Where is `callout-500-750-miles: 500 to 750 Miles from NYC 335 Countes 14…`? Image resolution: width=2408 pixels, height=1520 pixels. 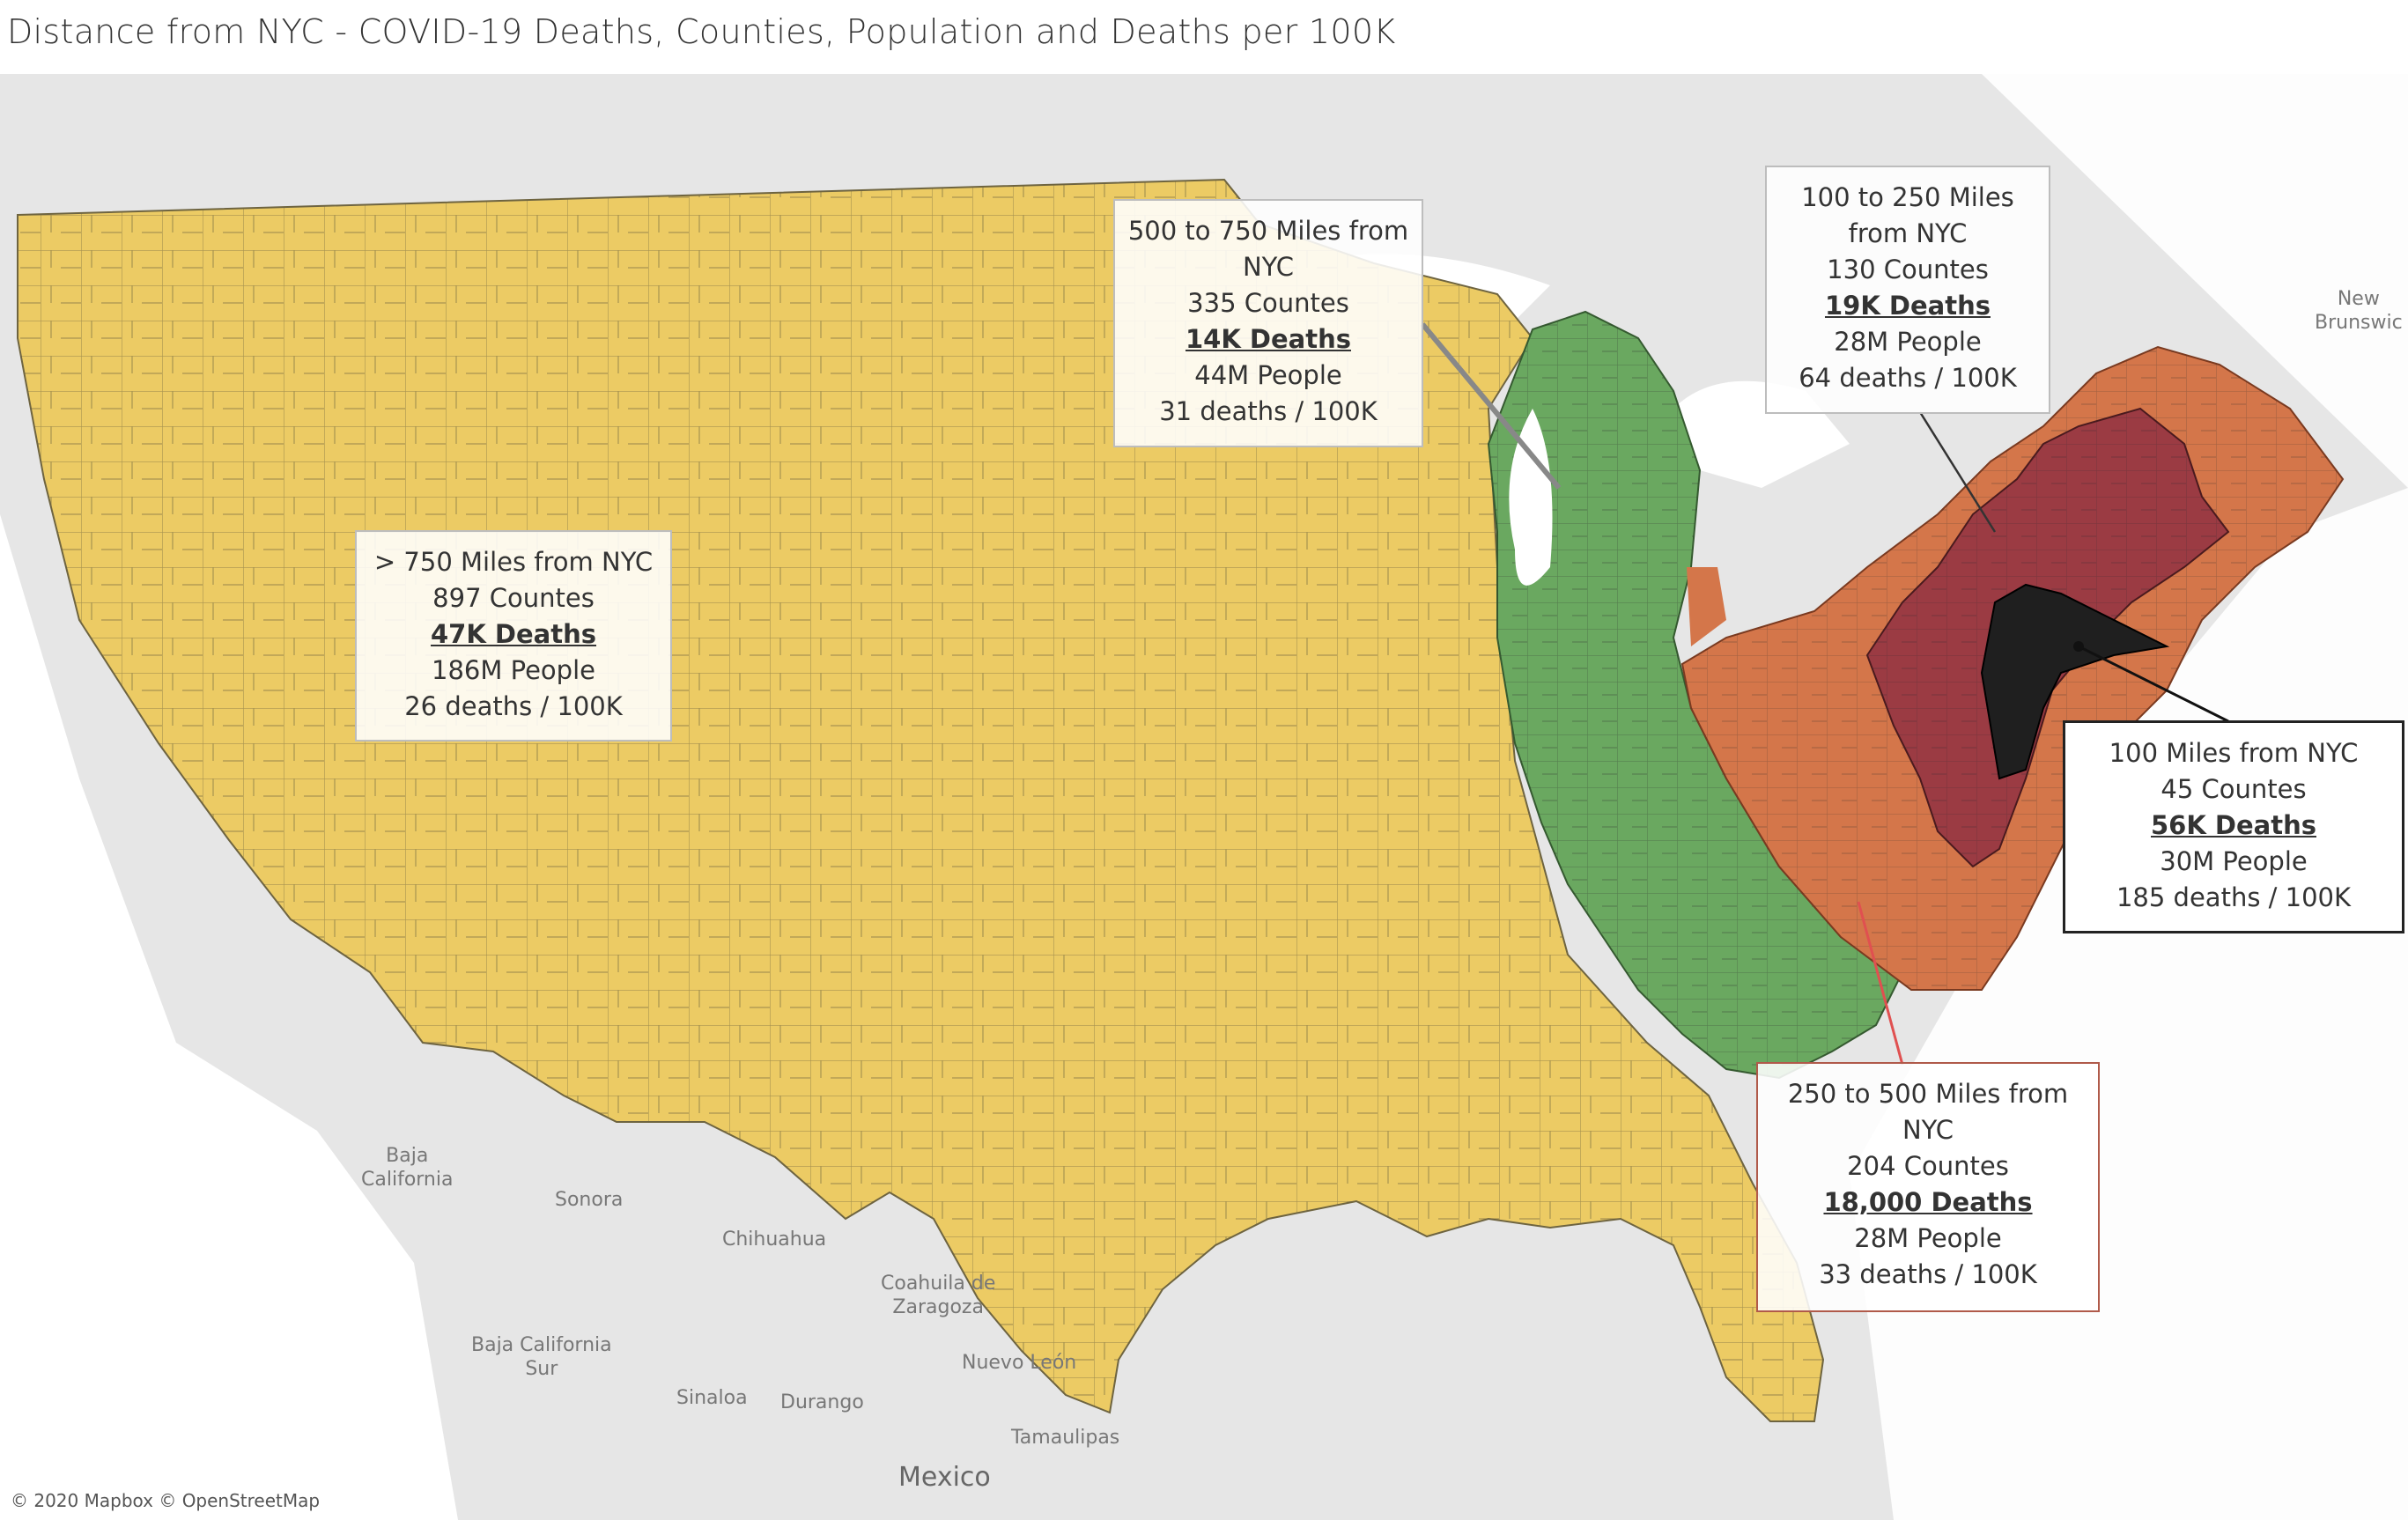 callout-500-750-miles: 500 to 750 Miles from NYC 335 Countes 14… is located at coordinates (1268, 323).